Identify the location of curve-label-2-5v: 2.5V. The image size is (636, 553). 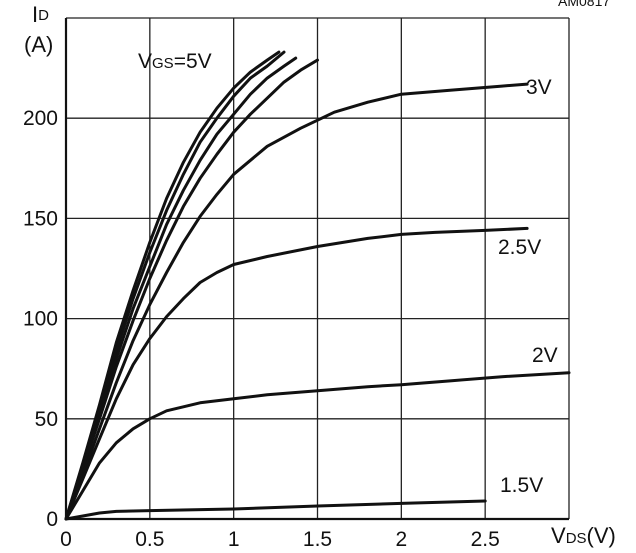
(519, 247).